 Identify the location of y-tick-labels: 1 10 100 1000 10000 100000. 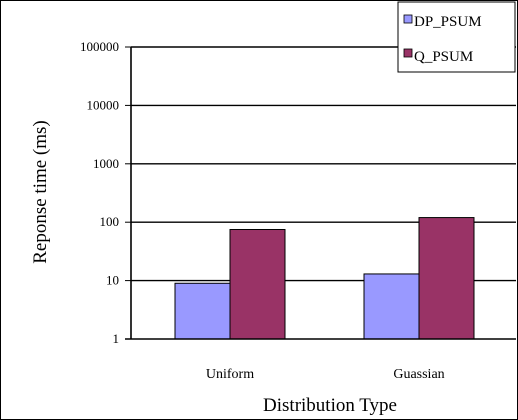
(105, 192).